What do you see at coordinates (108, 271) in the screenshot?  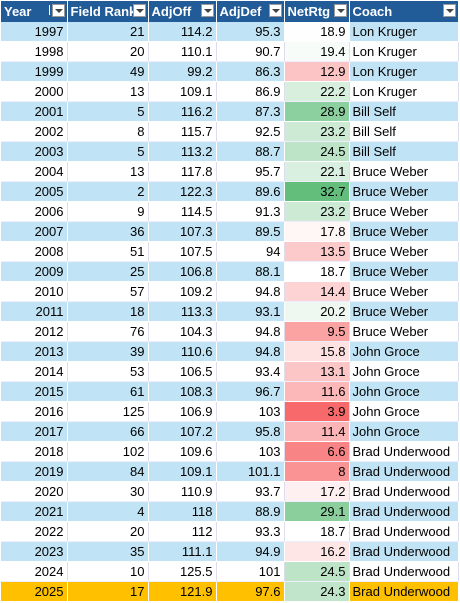 I see `table-cell: 25` at bounding box center [108, 271].